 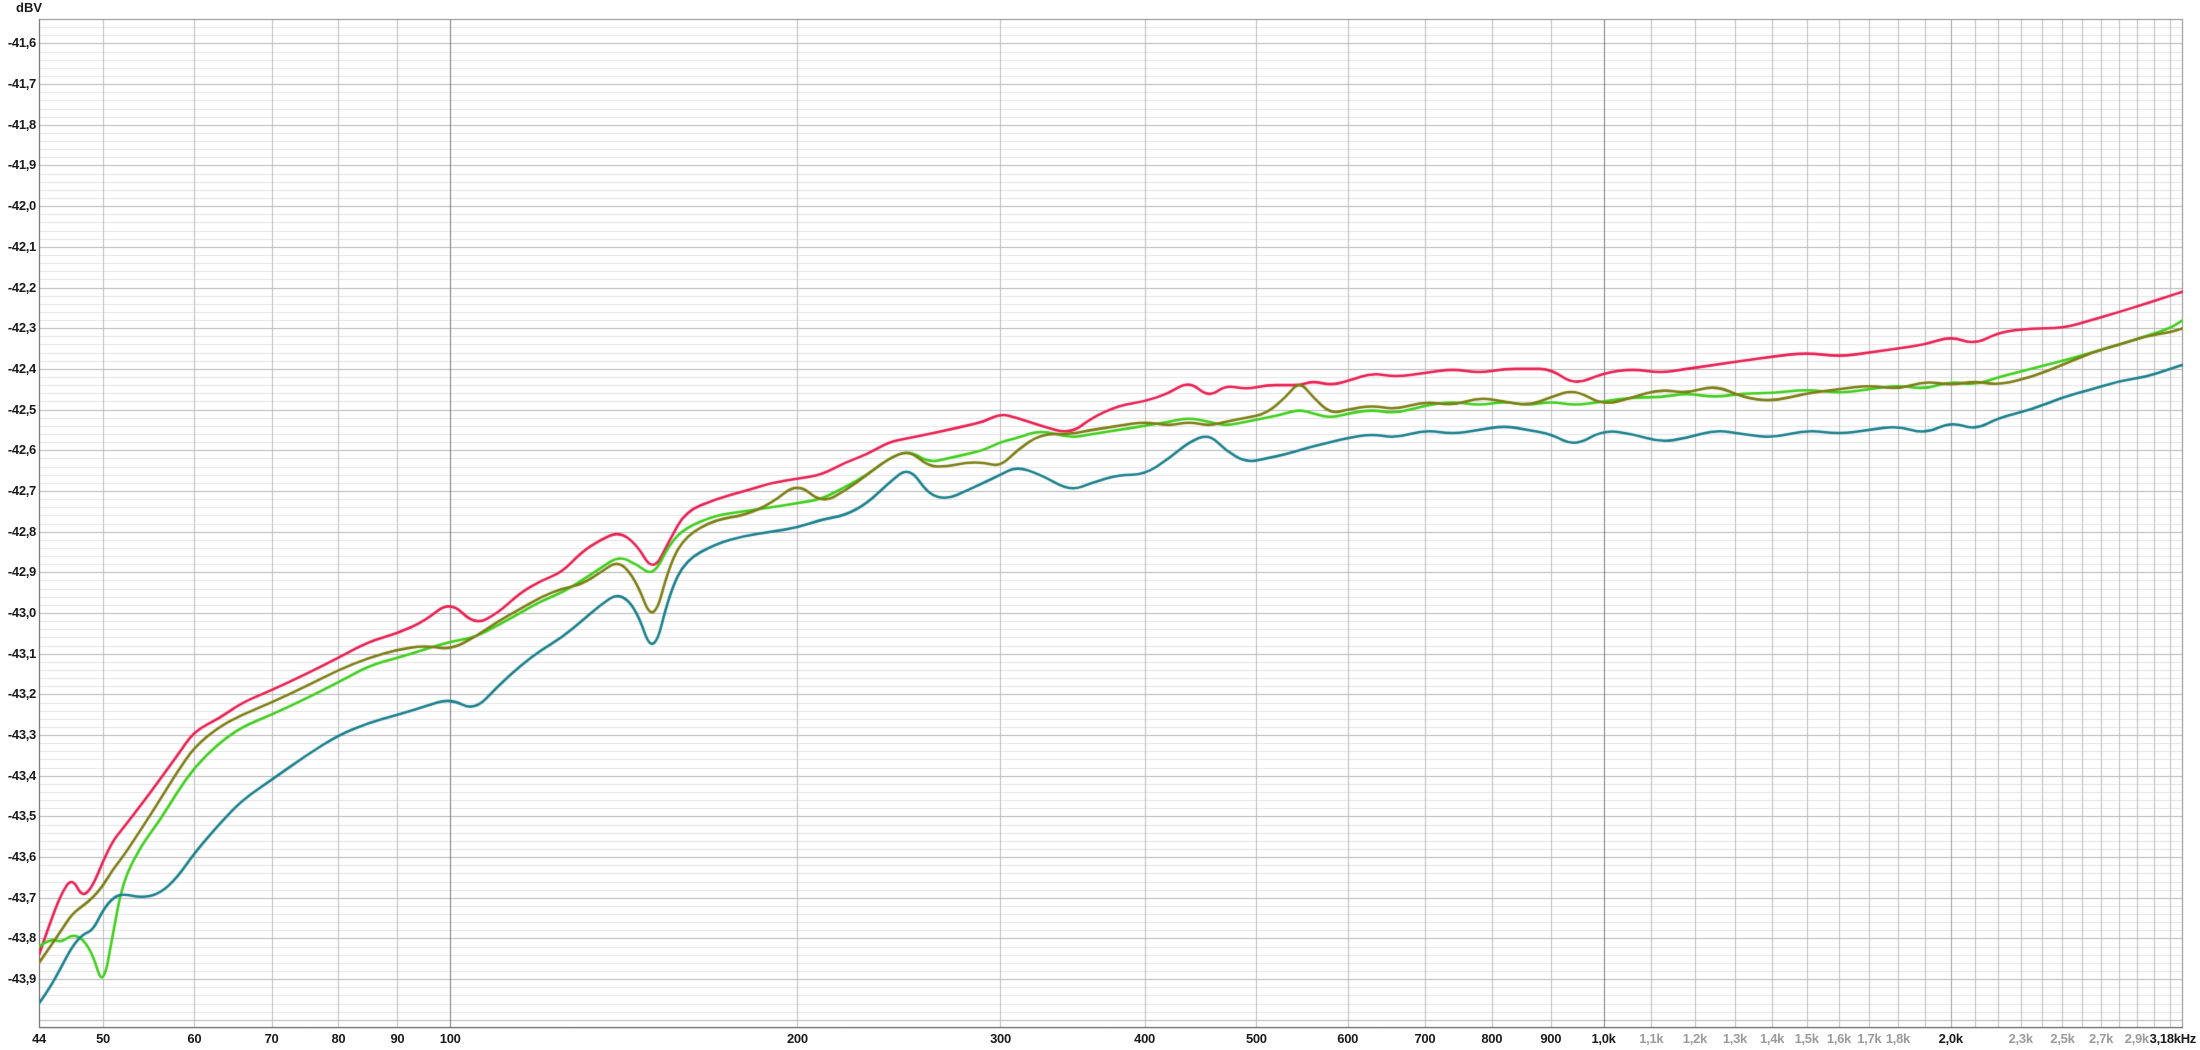 What do you see at coordinates (21, 328) in the screenshot?
I see `y-tick-label: -42,3` at bounding box center [21, 328].